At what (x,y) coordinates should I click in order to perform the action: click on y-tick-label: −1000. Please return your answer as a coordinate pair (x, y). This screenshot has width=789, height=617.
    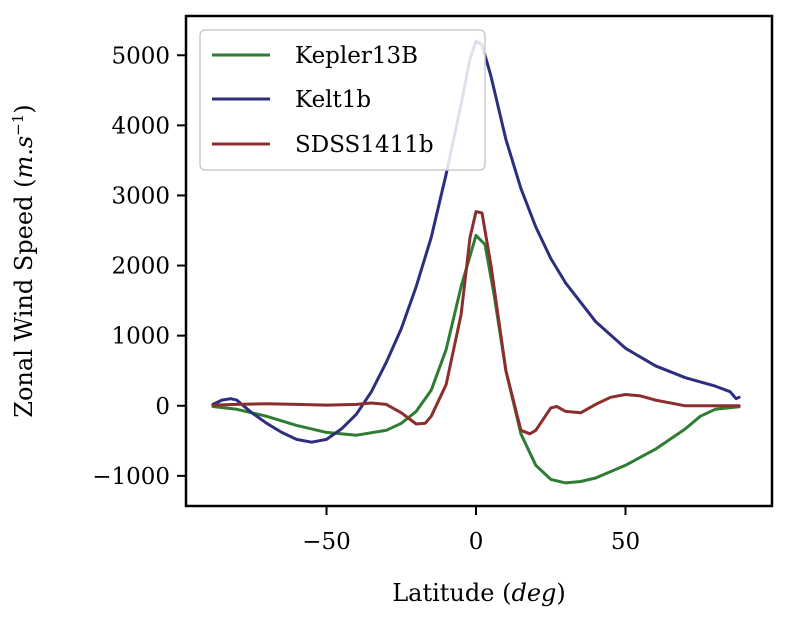
    Looking at the image, I should click on (131, 477).